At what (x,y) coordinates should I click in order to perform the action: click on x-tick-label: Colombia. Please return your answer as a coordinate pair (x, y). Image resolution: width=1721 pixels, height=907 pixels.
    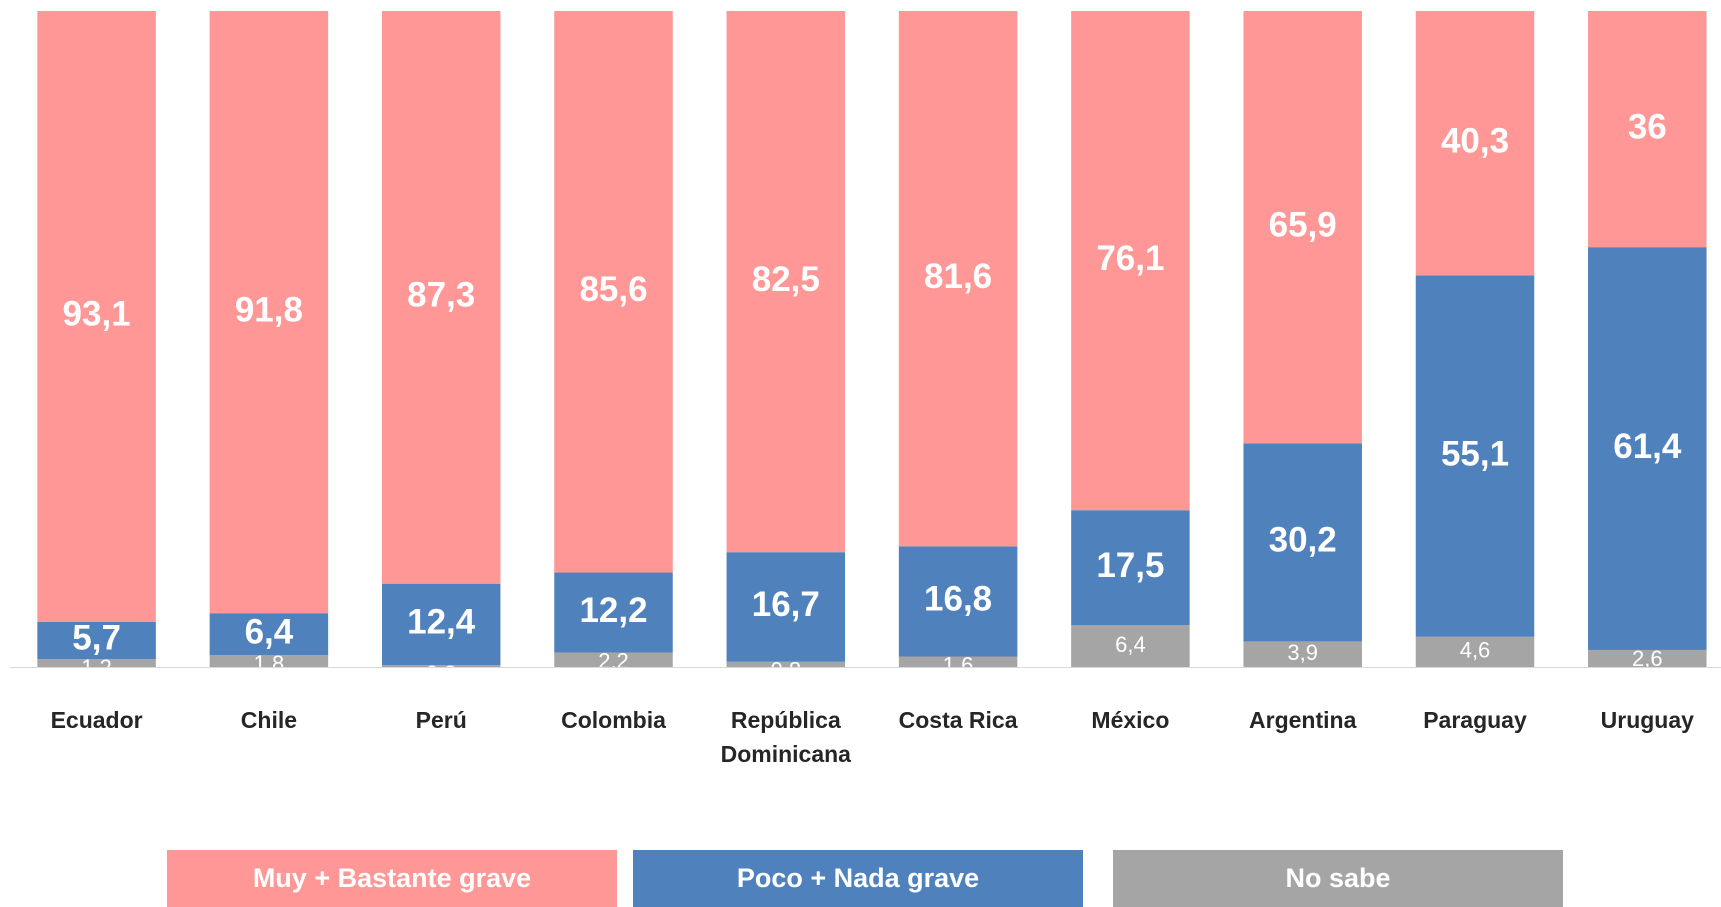
    Looking at the image, I should click on (613, 720).